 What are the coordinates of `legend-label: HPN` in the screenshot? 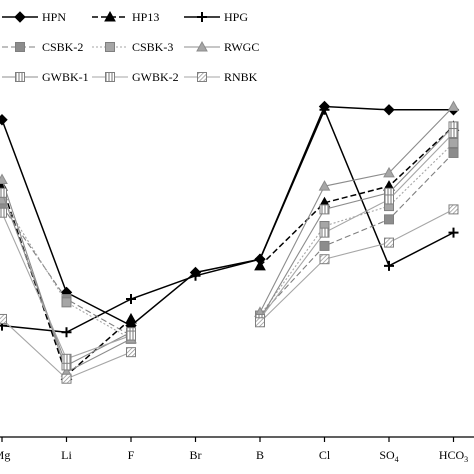 It's located at (54, 17).